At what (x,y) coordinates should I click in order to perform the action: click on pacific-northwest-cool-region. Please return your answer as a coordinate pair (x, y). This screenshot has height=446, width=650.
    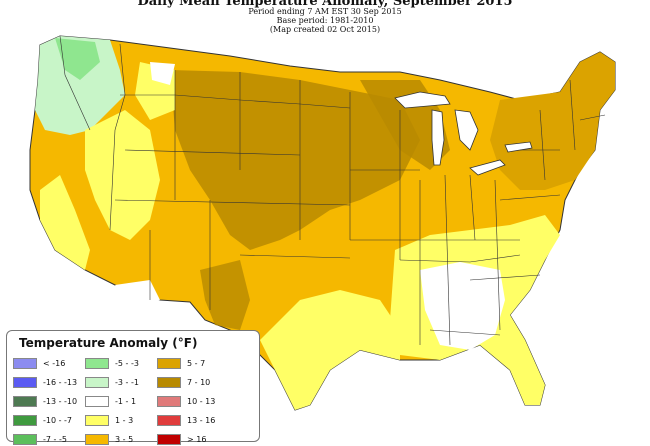
    Looking at the image, I should click on (80, 85).